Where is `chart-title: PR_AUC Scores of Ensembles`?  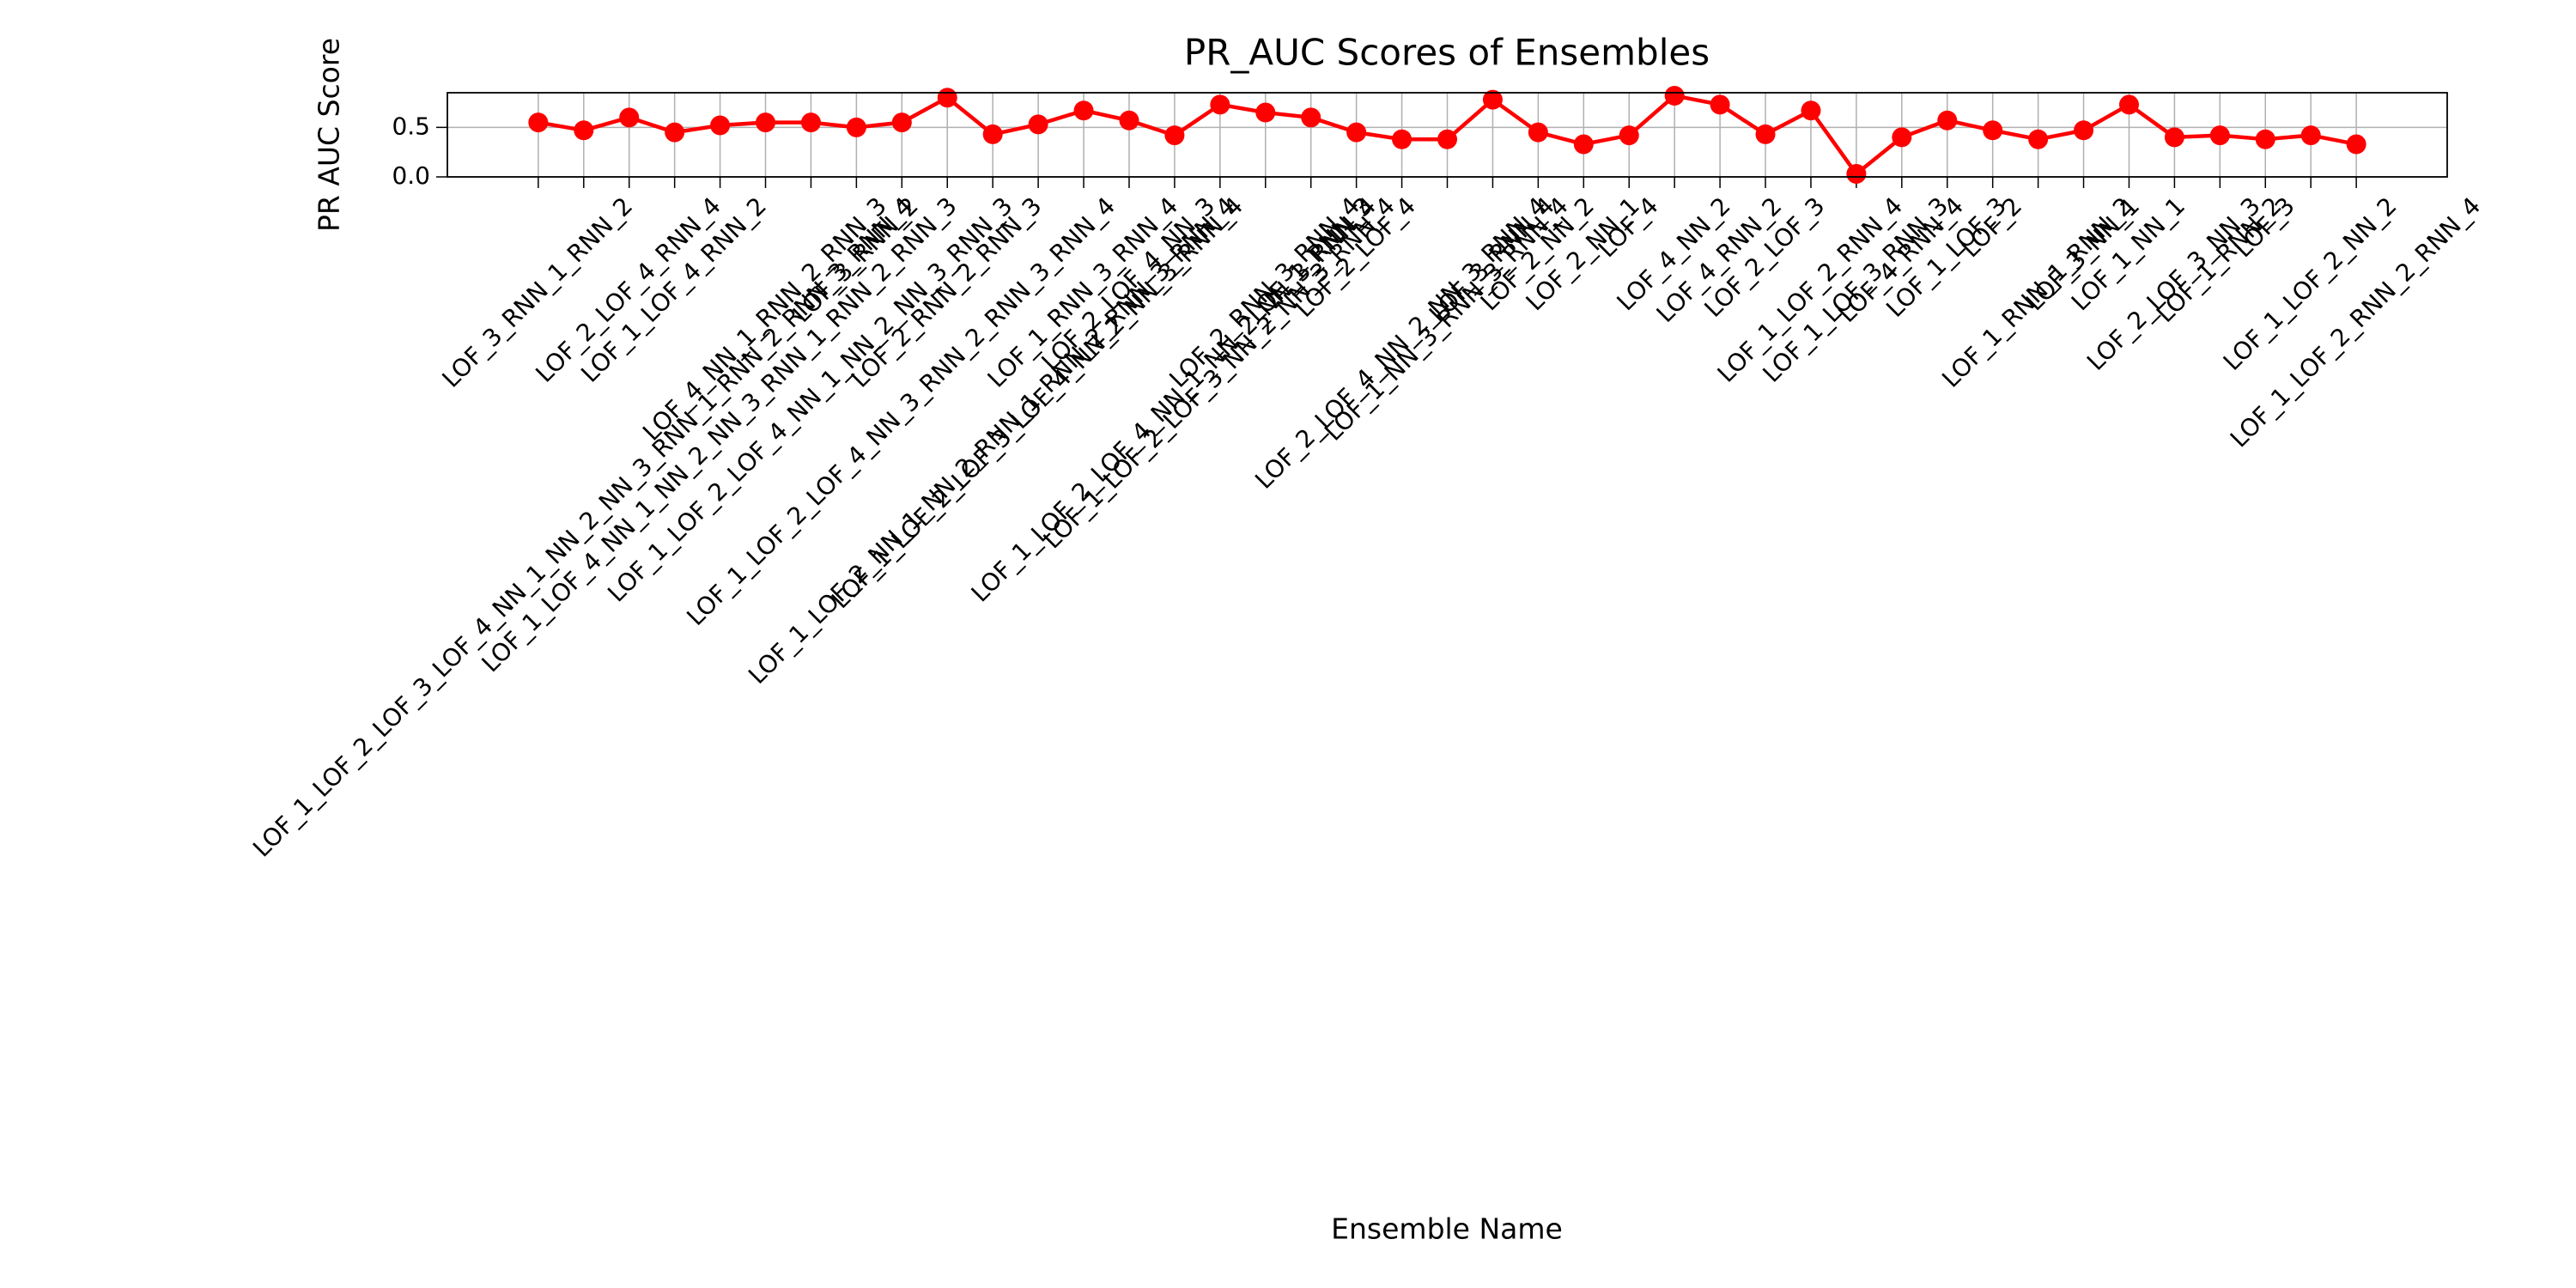
chart-title: PR_AUC Scores of Ensembles is located at coordinates (1447, 53).